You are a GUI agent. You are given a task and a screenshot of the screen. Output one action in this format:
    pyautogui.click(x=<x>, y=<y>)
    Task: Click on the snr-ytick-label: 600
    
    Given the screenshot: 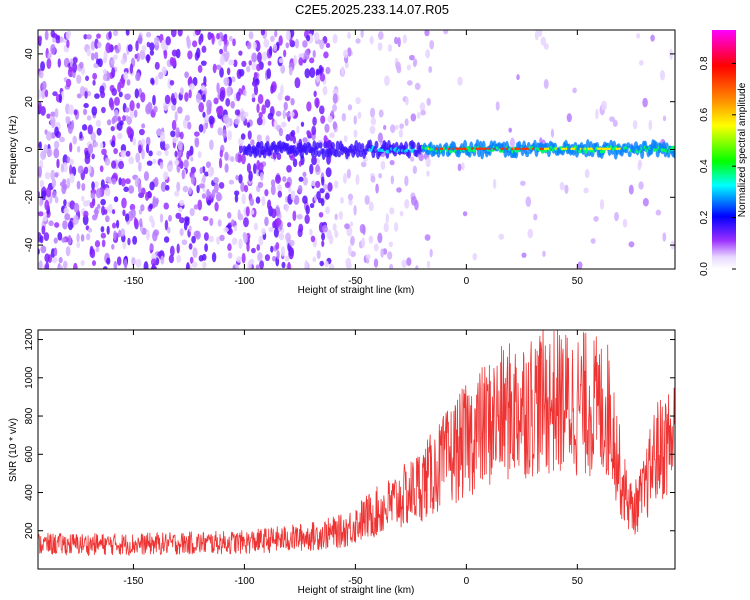 What is the action you would take?
    pyautogui.click(x=29, y=454)
    